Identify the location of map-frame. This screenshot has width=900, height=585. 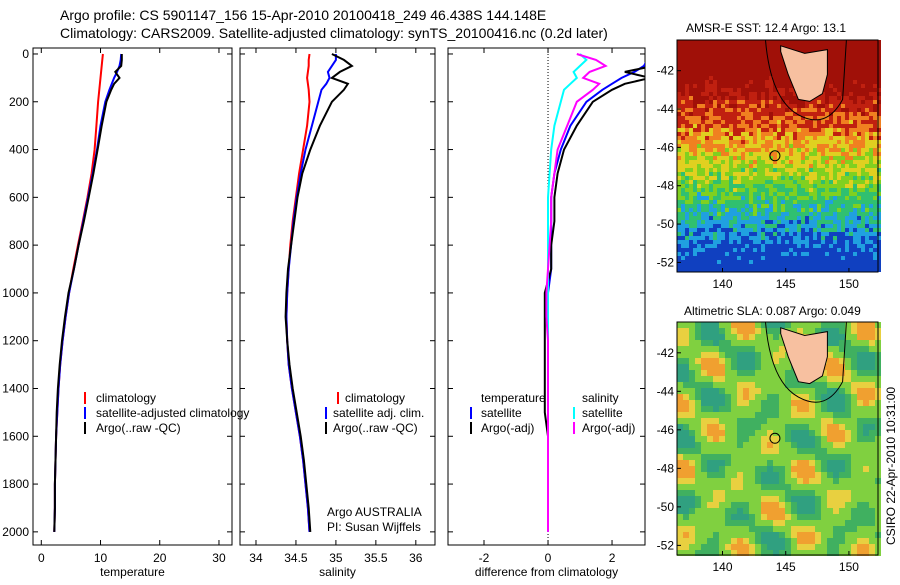
(777, 156).